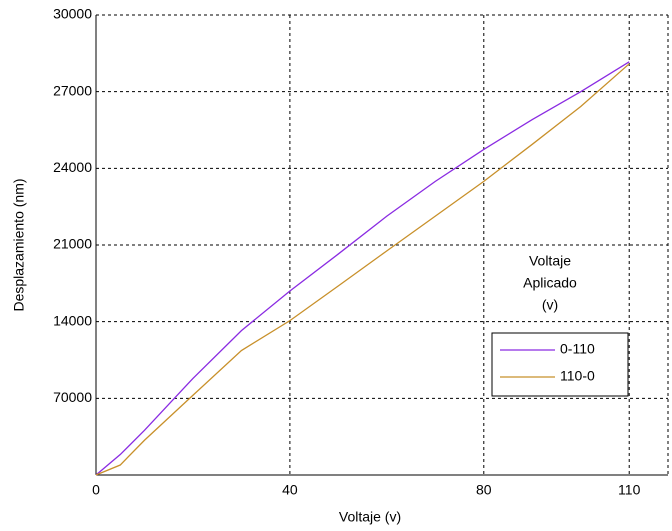 The width and height of the screenshot is (672, 531). What do you see at coordinates (290, 490) in the screenshot?
I see `x-tick-label: 40` at bounding box center [290, 490].